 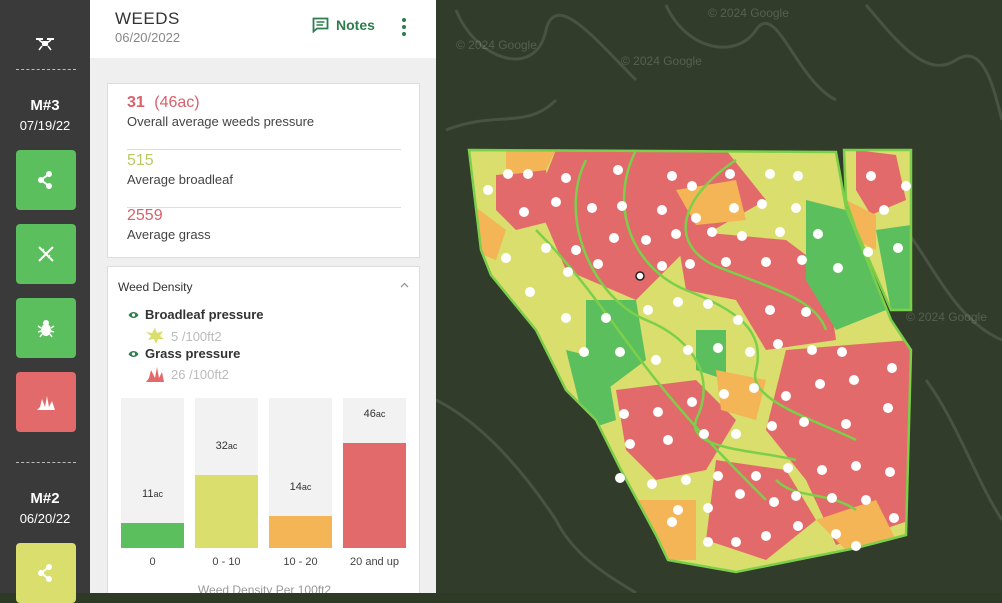 What do you see at coordinates (46, 254) in the screenshot?
I see `tool-button-dna` at bounding box center [46, 254].